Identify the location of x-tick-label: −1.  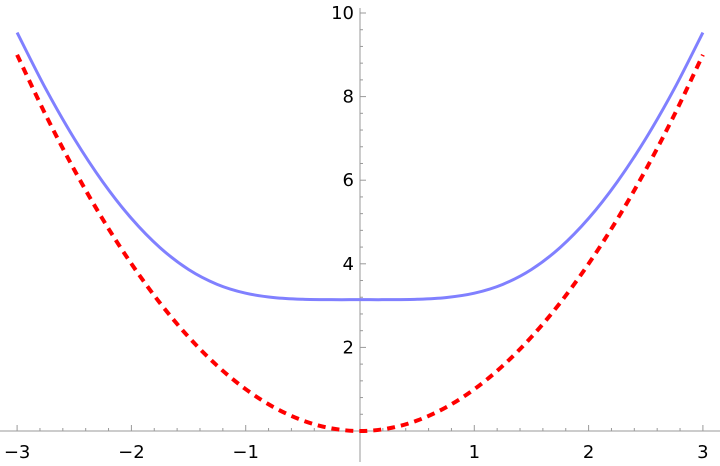
(245, 452).